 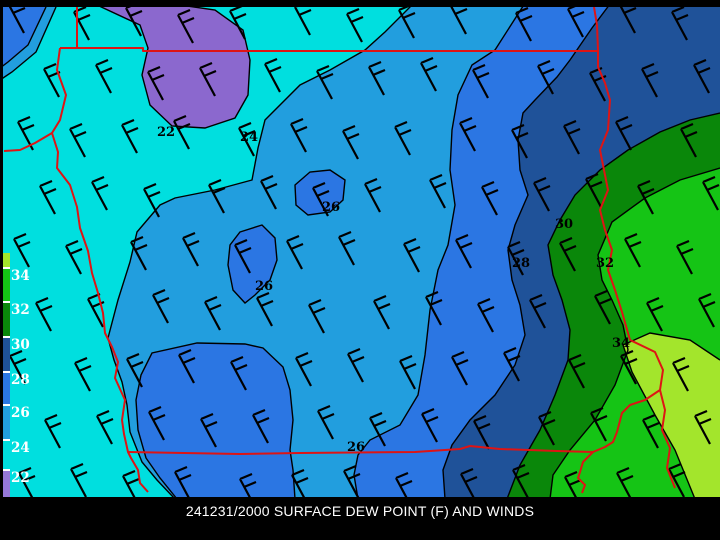 I want to click on contour-label-30: 30, so click(x=564, y=224).